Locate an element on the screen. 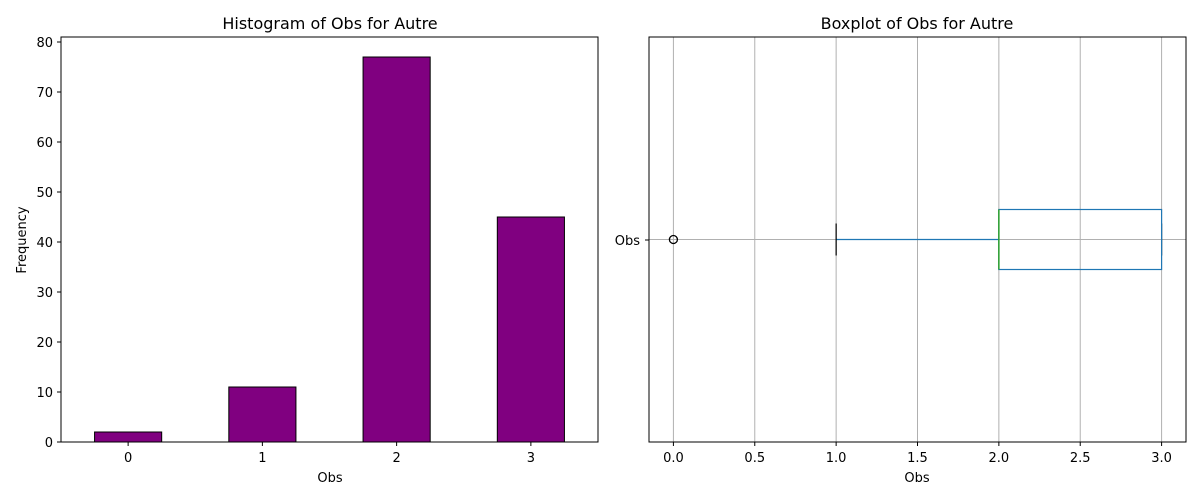 This screenshot has height=500, width=1200. histogram-x-tick-label: 1 is located at coordinates (262, 458).